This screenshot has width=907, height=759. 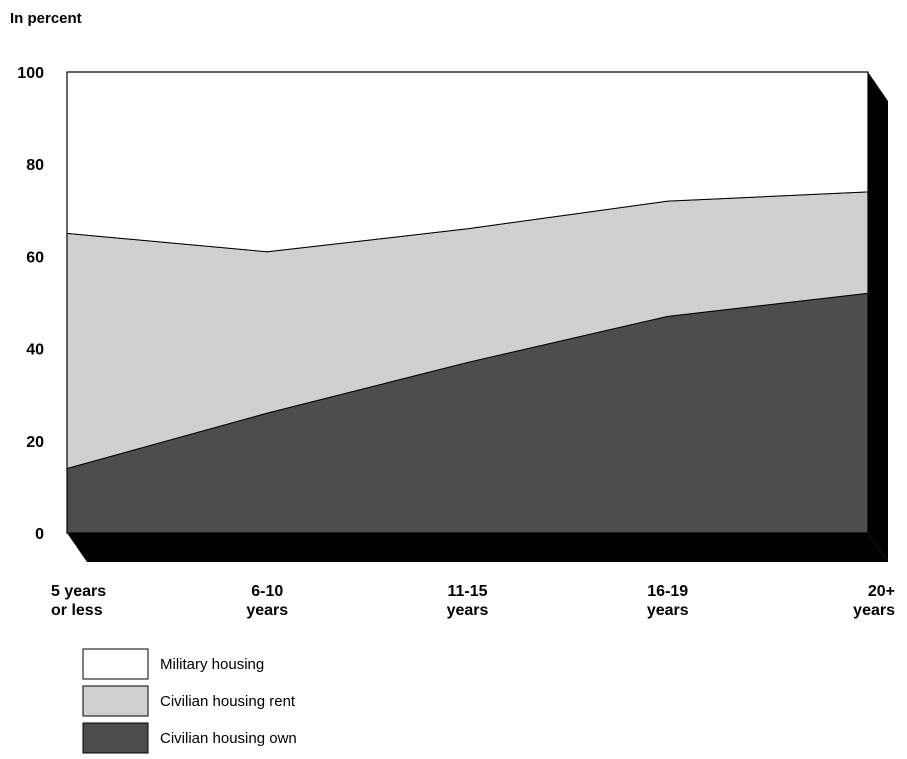 What do you see at coordinates (46, 18) in the screenshot?
I see `y-axis-title: In percent` at bounding box center [46, 18].